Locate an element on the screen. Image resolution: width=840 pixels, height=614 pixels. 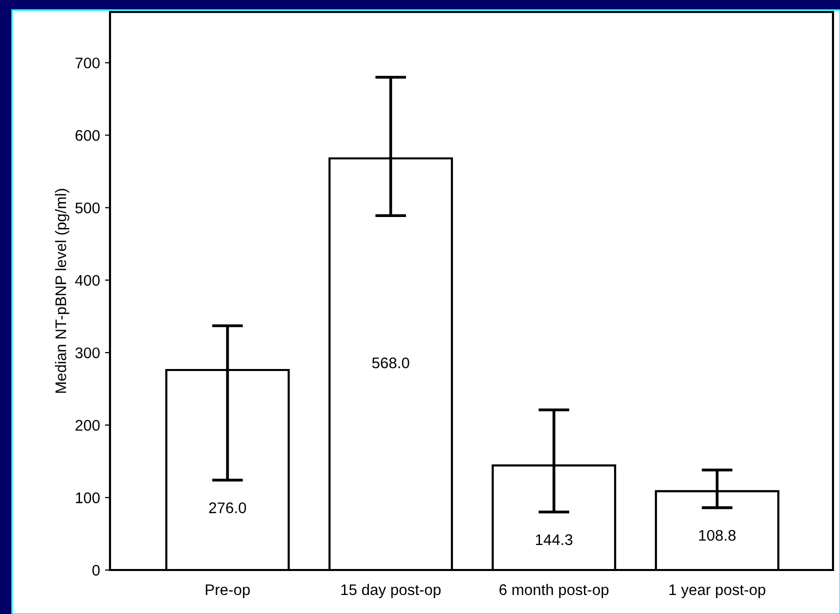
y-axis-title: Median NT-pBNP level (pg/ml) is located at coordinates (62, 290).